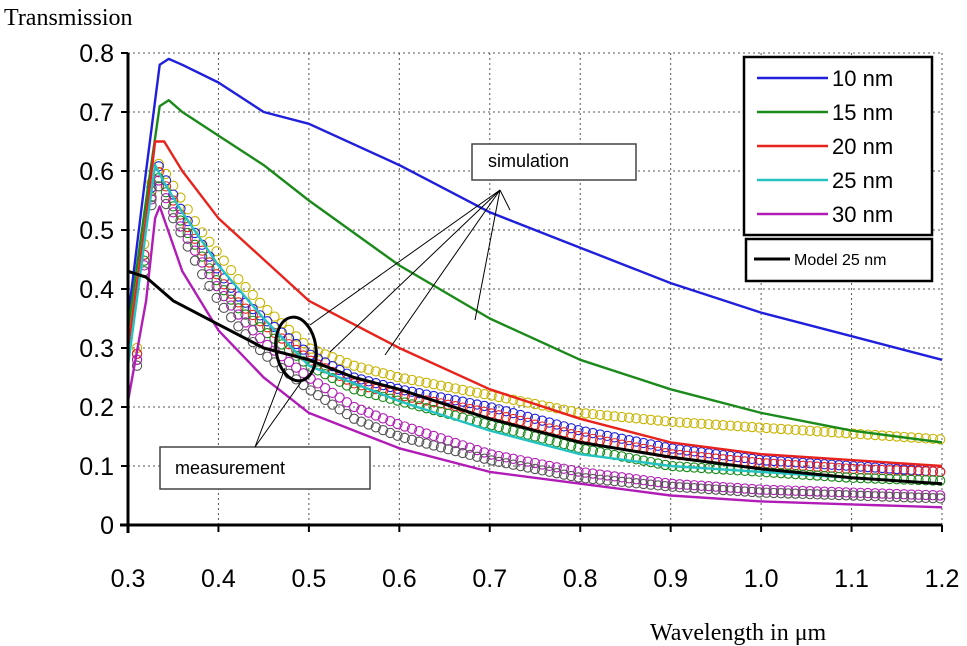 The height and width of the screenshot is (646, 967). I want to click on legend-entry: 30 nm, so click(862, 214).